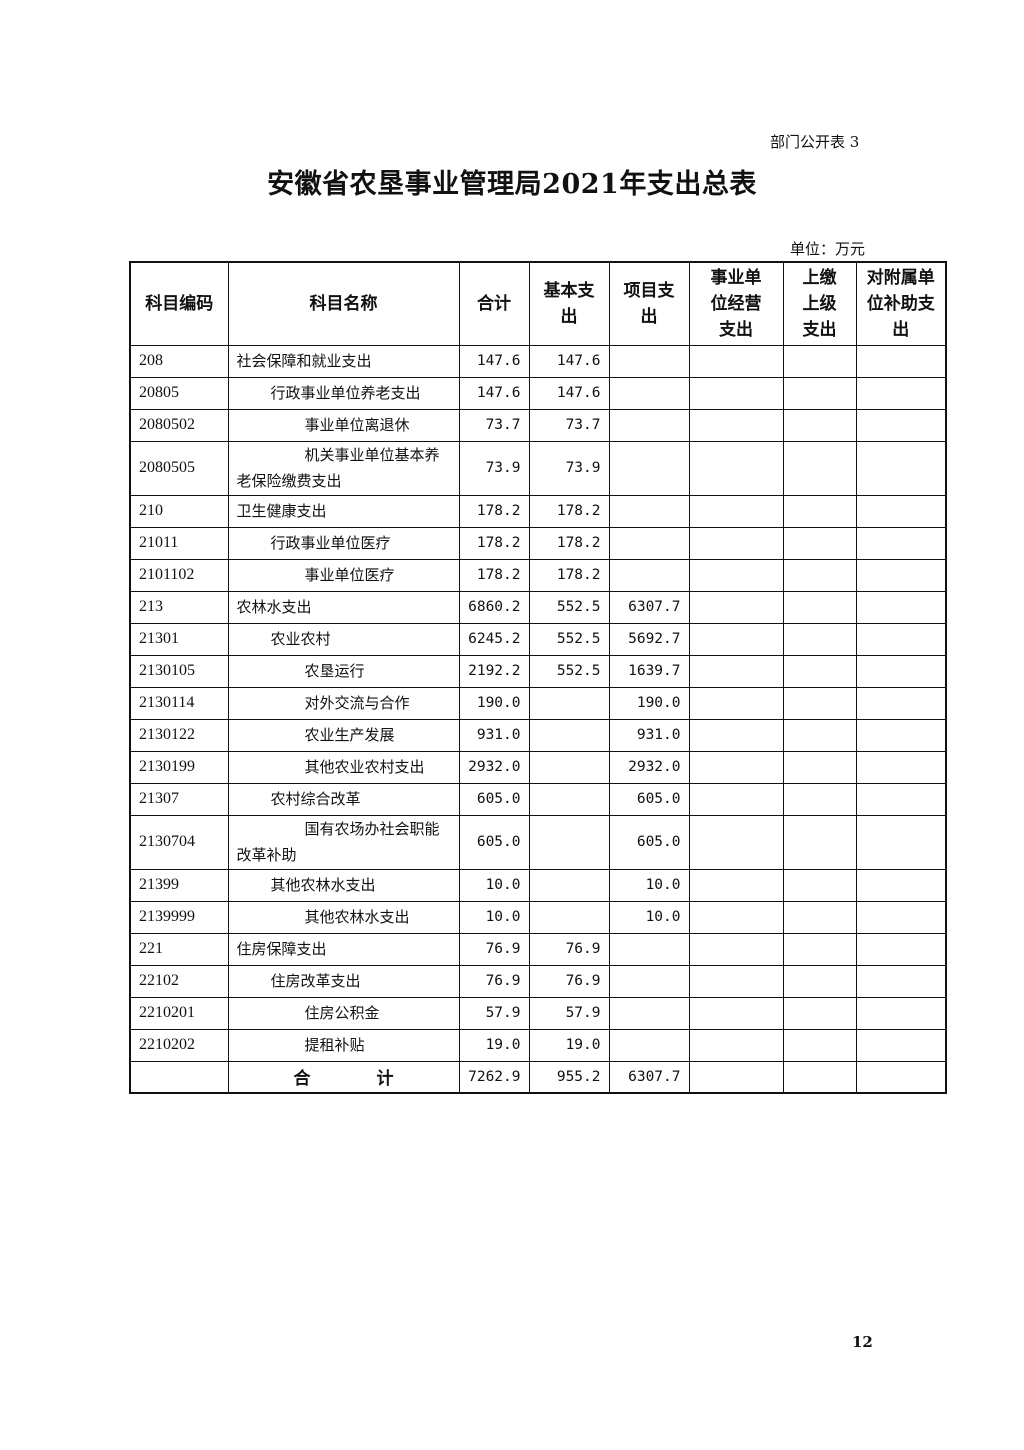  What do you see at coordinates (569, 425) in the screenshot?
I see `basic-cell: 73.7` at bounding box center [569, 425].